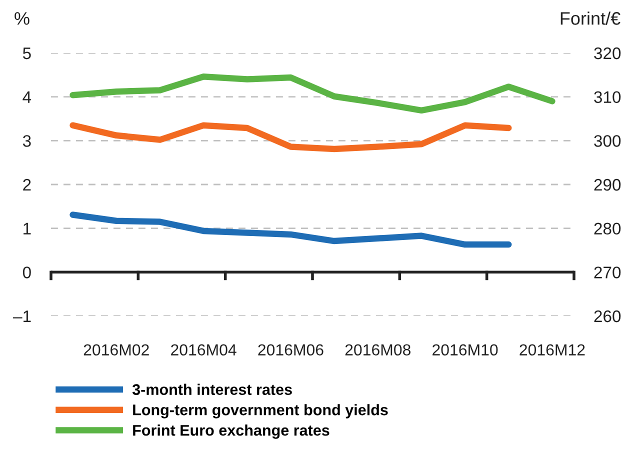 The height and width of the screenshot is (461, 630). I want to click on y2-tick-label: 300, so click(607, 141).